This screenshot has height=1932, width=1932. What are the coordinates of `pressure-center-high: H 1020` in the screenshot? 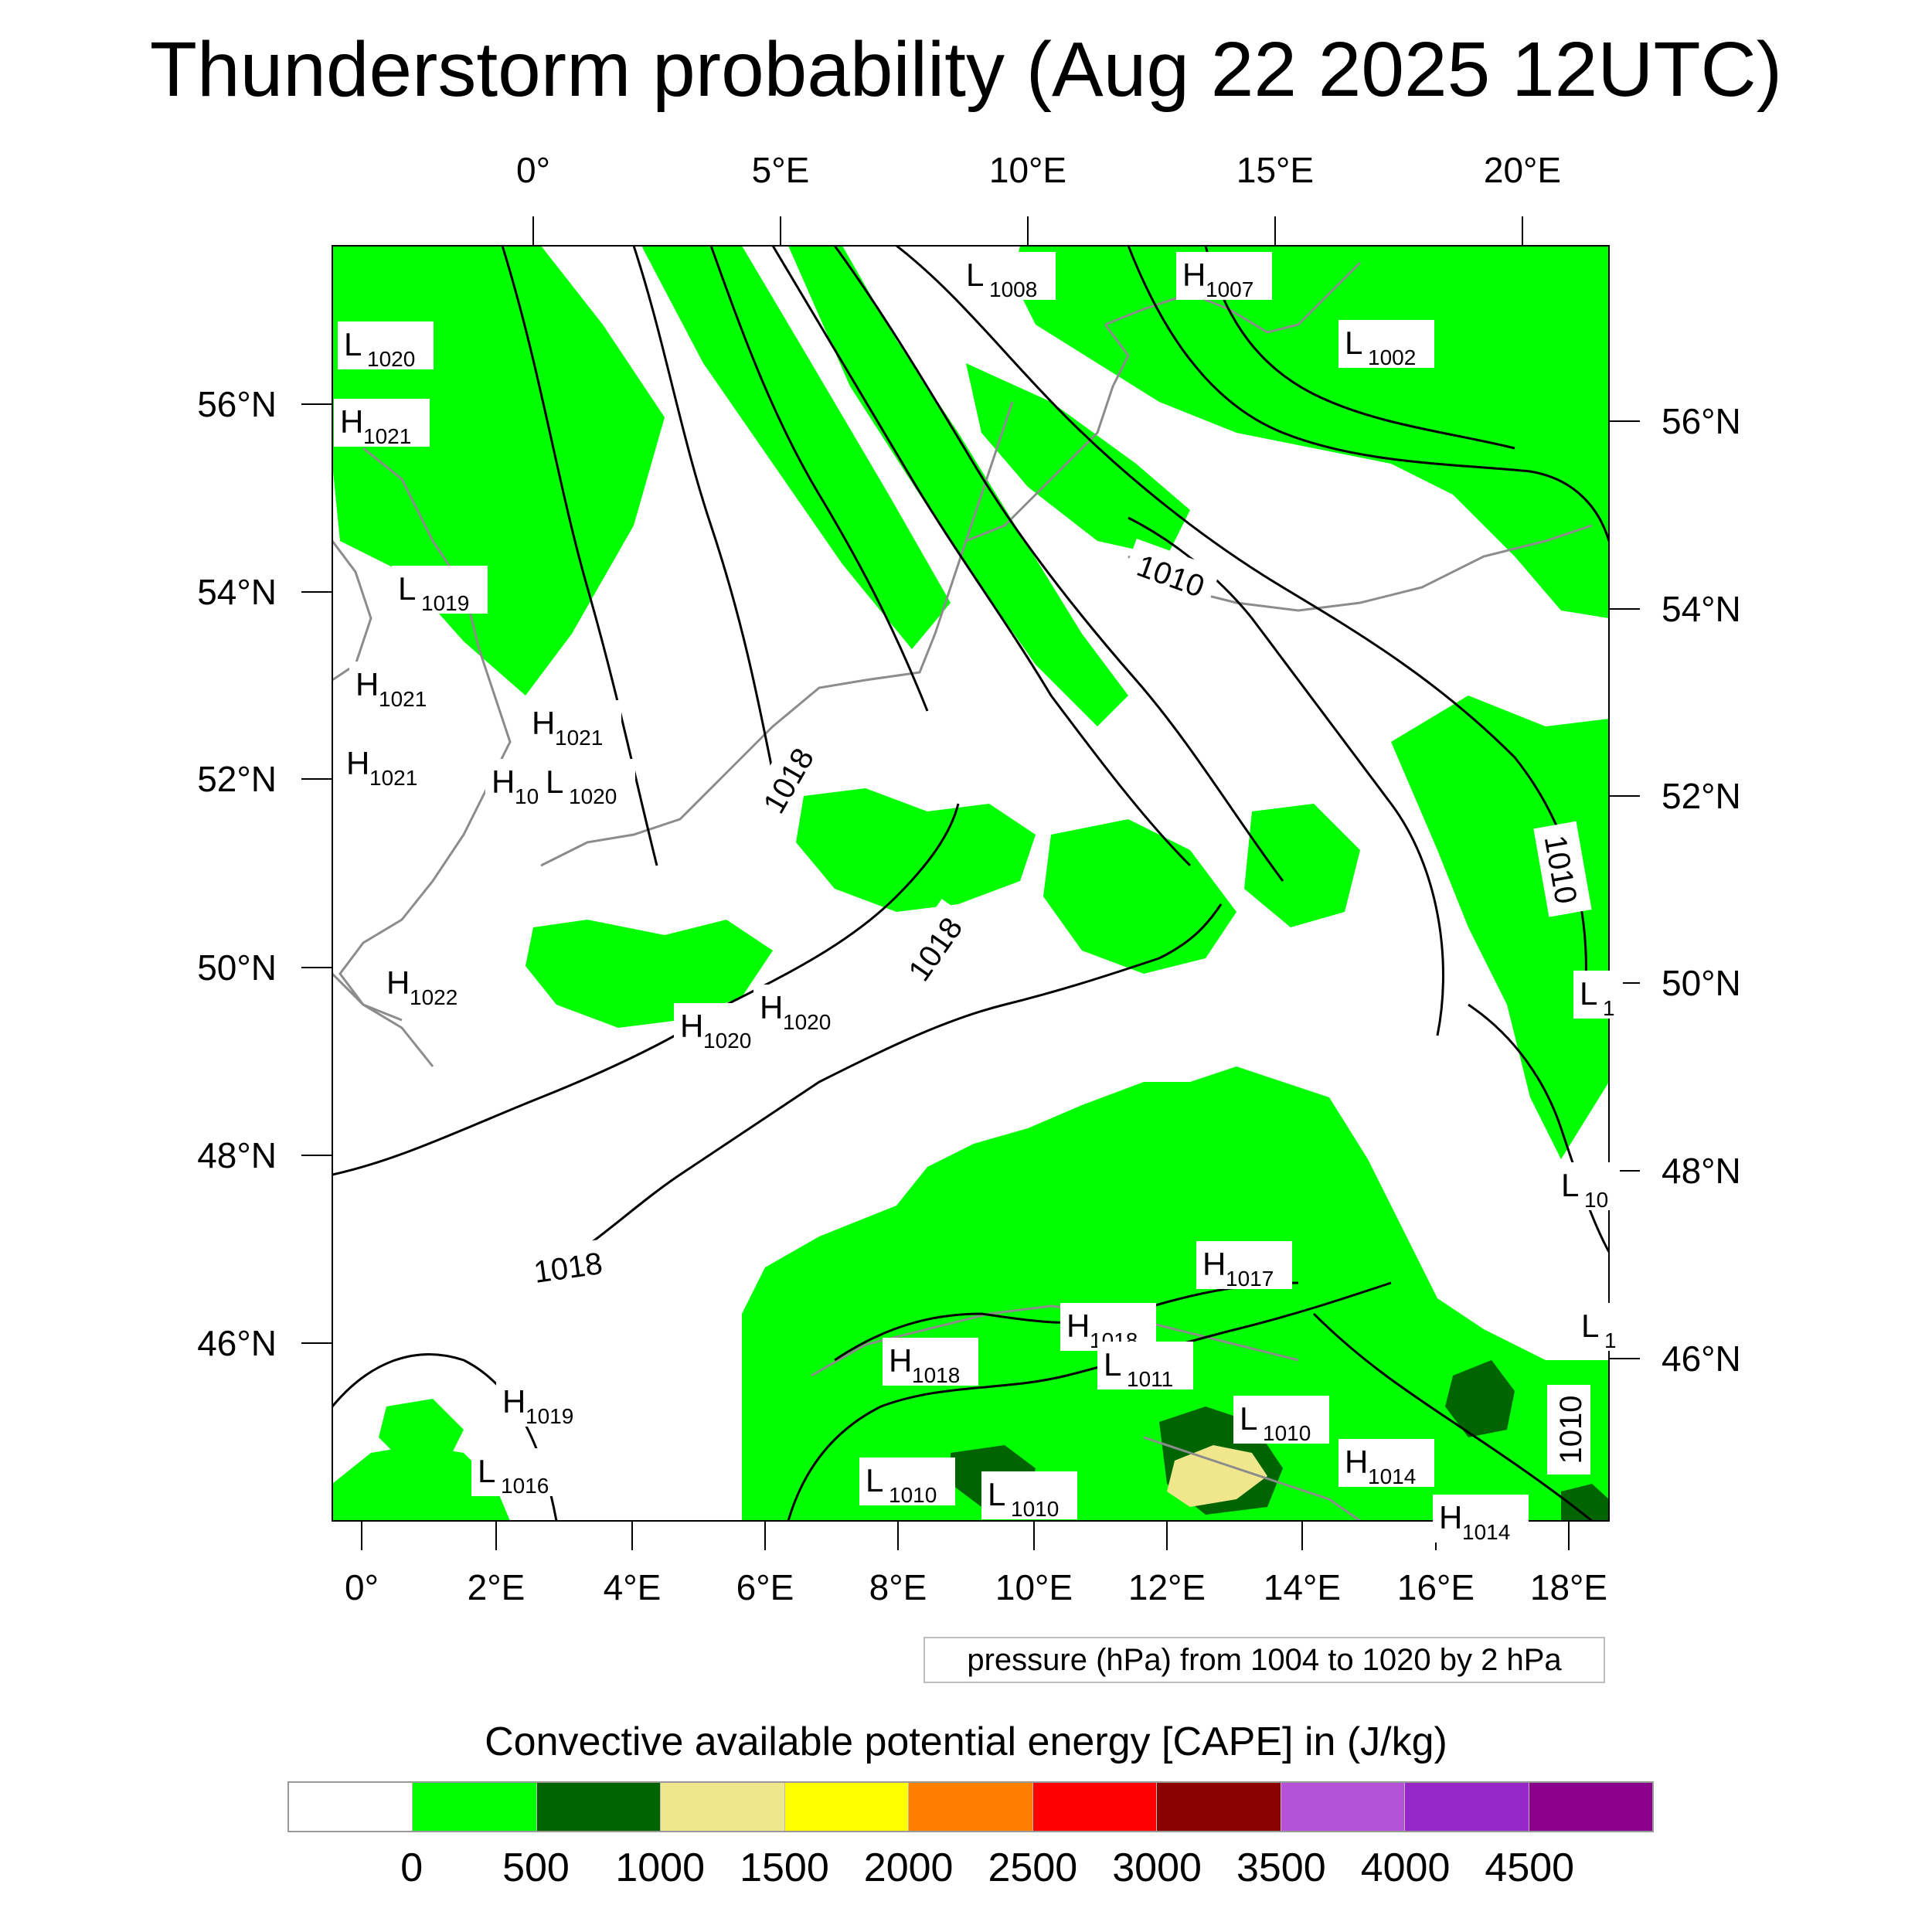 It's located at (801, 1010).